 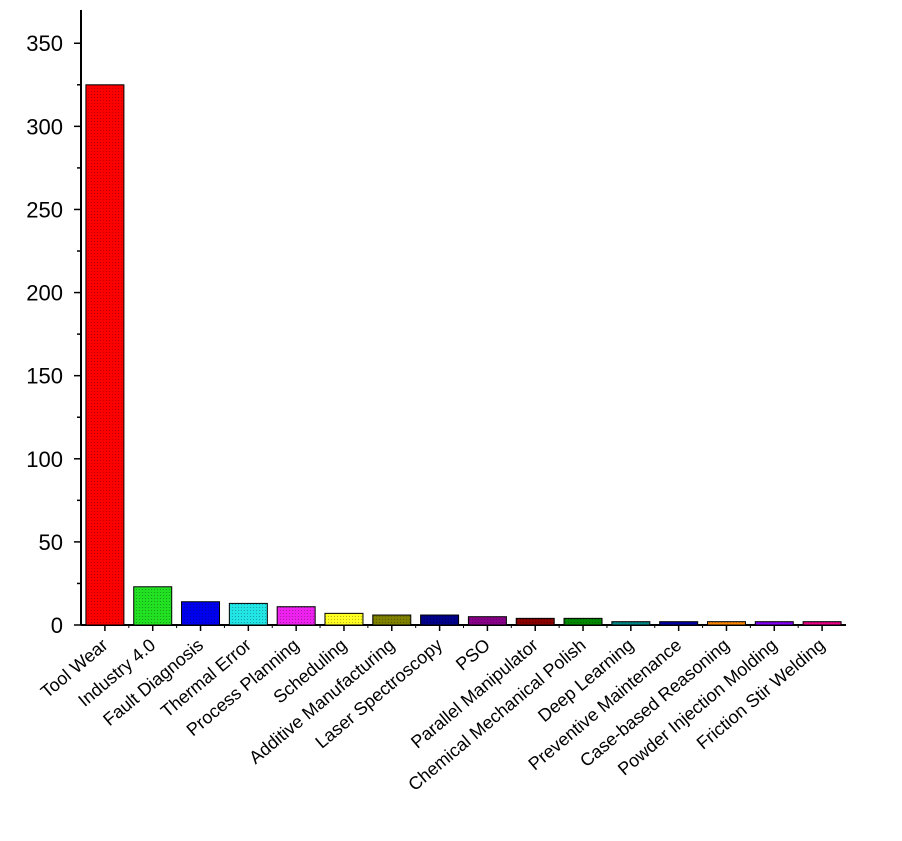 What do you see at coordinates (57, 625) in the screenshot?
I see `y-tick-label: 0` at bounding box center [57, 625].